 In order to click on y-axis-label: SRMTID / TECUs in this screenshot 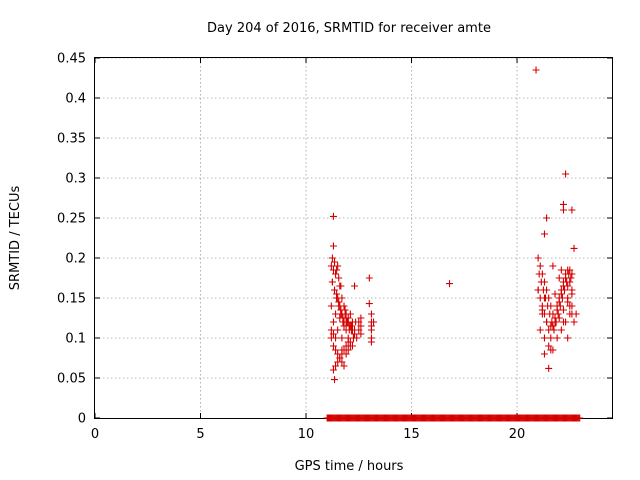, I will do `click(15, 238)`.